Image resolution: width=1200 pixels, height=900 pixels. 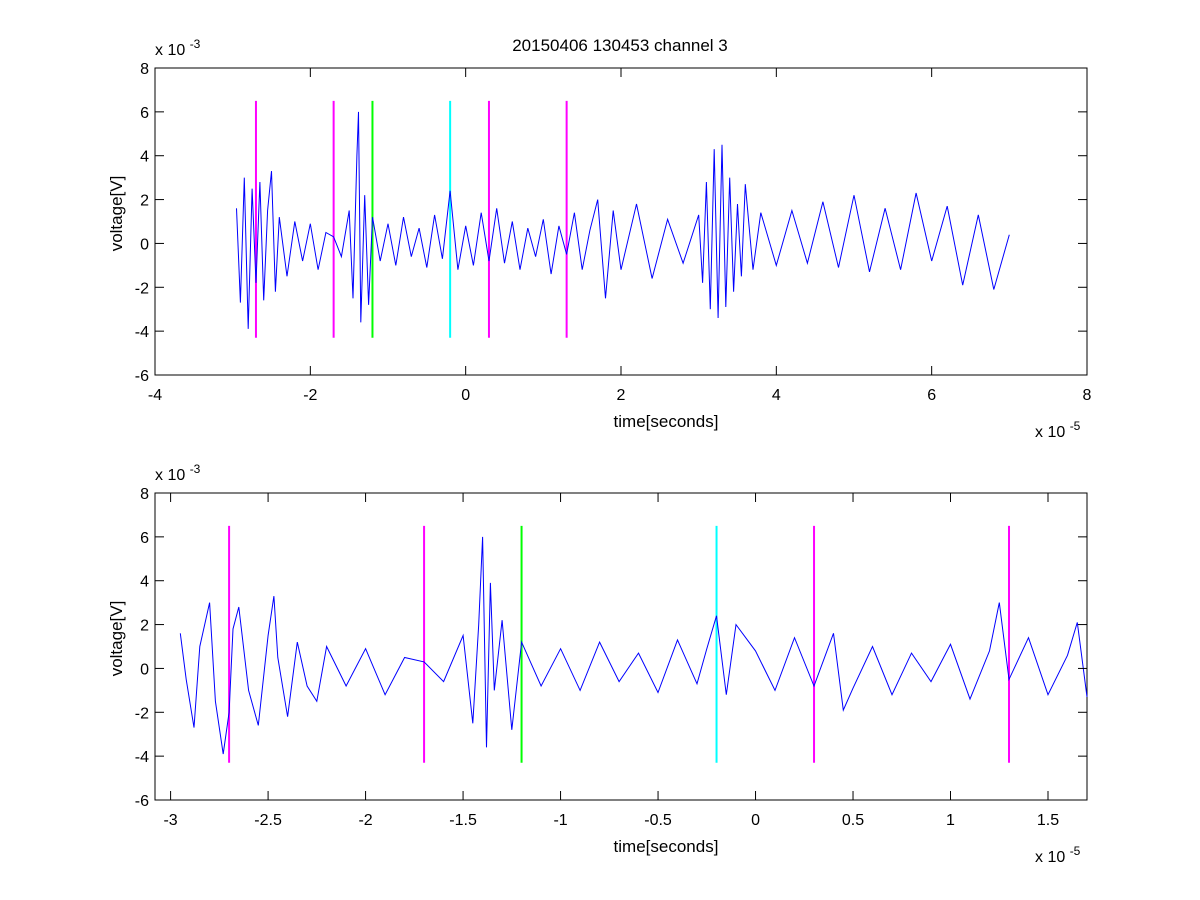 I want to click on x-tick-label: 6, so click(x=931, y=395).